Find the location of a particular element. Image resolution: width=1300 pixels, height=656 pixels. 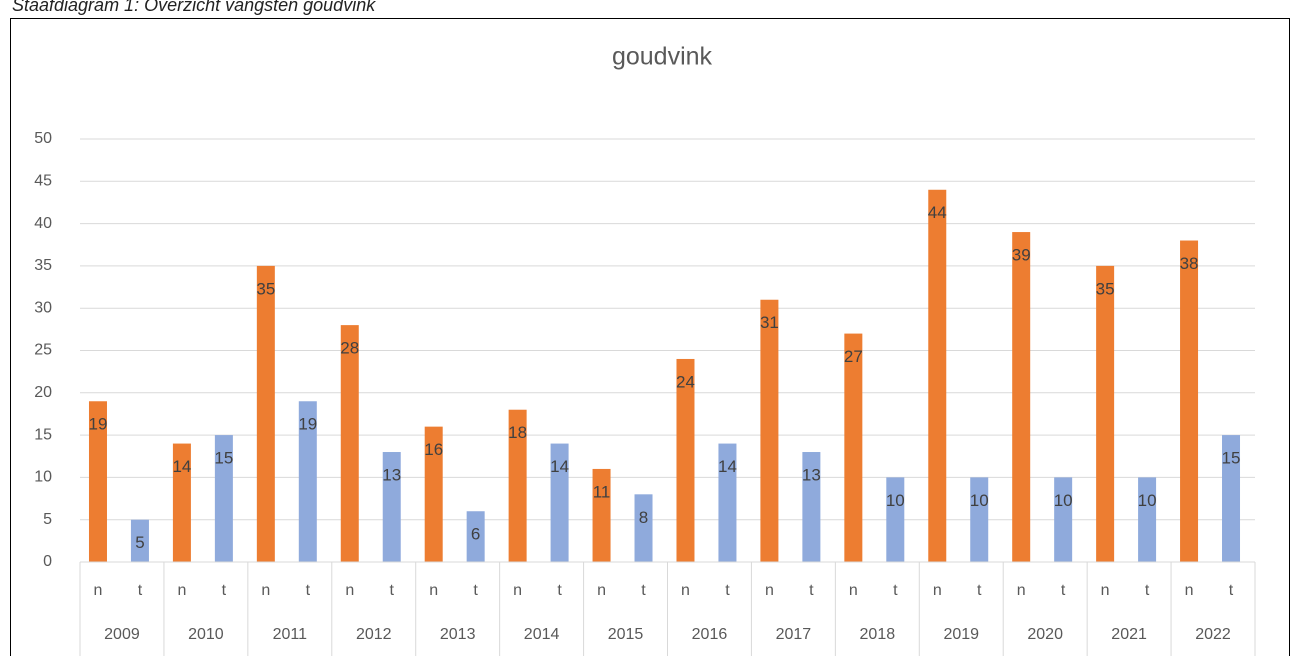

data-label: 38 is located at coordinates (1189, 263).